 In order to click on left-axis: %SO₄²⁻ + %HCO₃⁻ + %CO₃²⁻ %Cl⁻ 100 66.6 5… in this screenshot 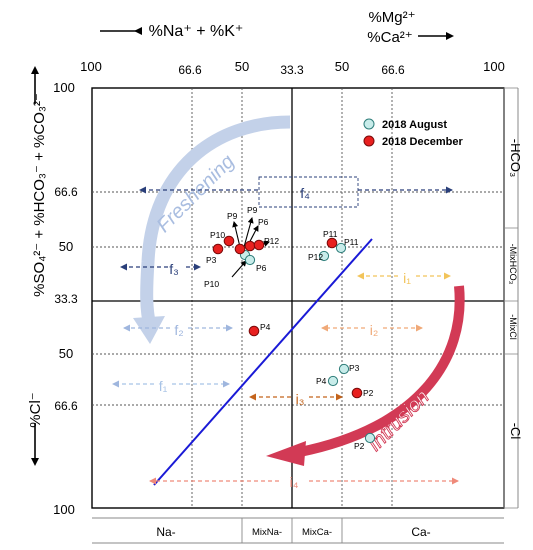, I will do `click(52, 291)`.